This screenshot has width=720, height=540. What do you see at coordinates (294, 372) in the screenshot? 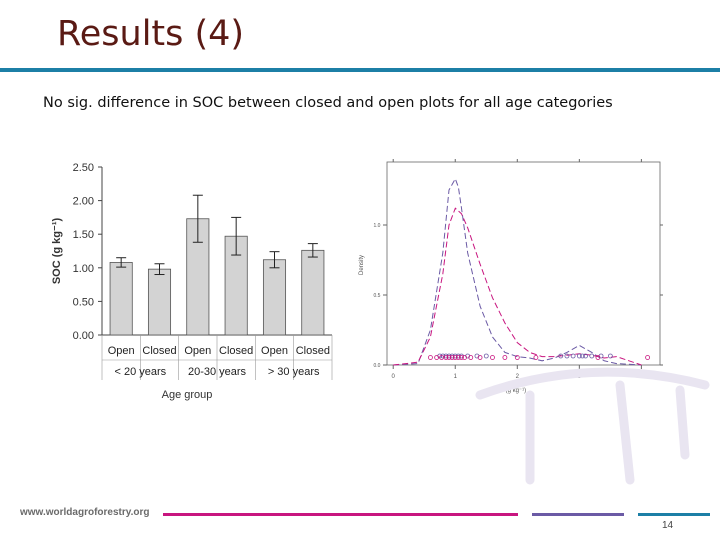
I see `group-label: > 30 years` at bounding box center [294, 372].